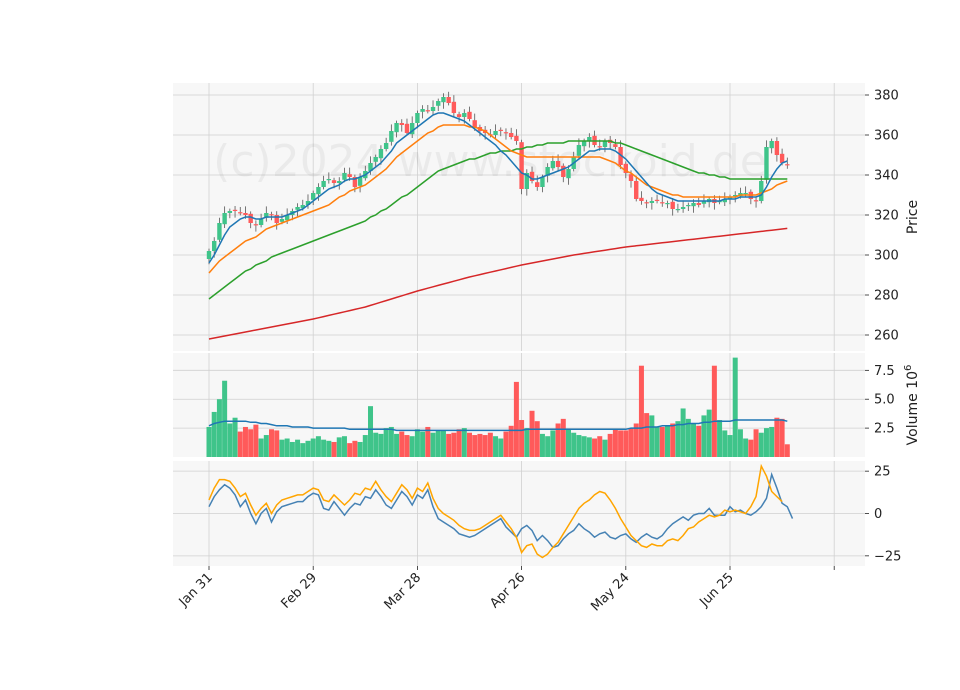  Describe the element at coordinates (490, 161) in the screenshot. I see `watermark: (c)2024 www.stockoid.de` at that location.